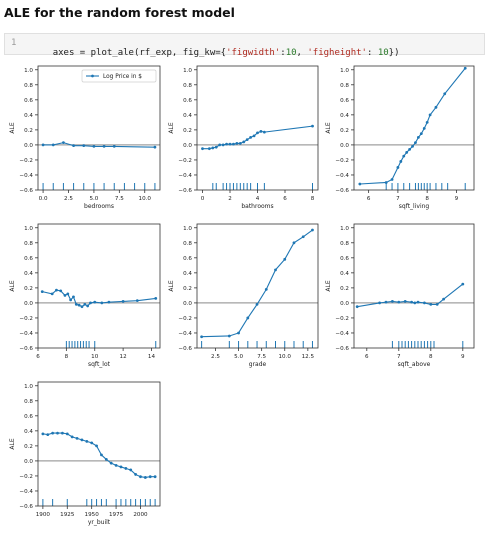  Describe the element at coordinates (68, 199) in the screenshot. I see `x-tick-label: 2.5` at that location.